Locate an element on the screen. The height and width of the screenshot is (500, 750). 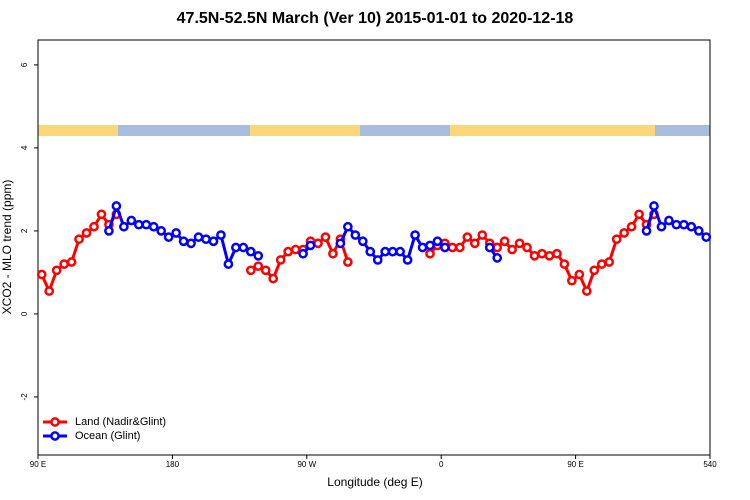
x-tick-label: 0 is located at coordinates (441, 464).